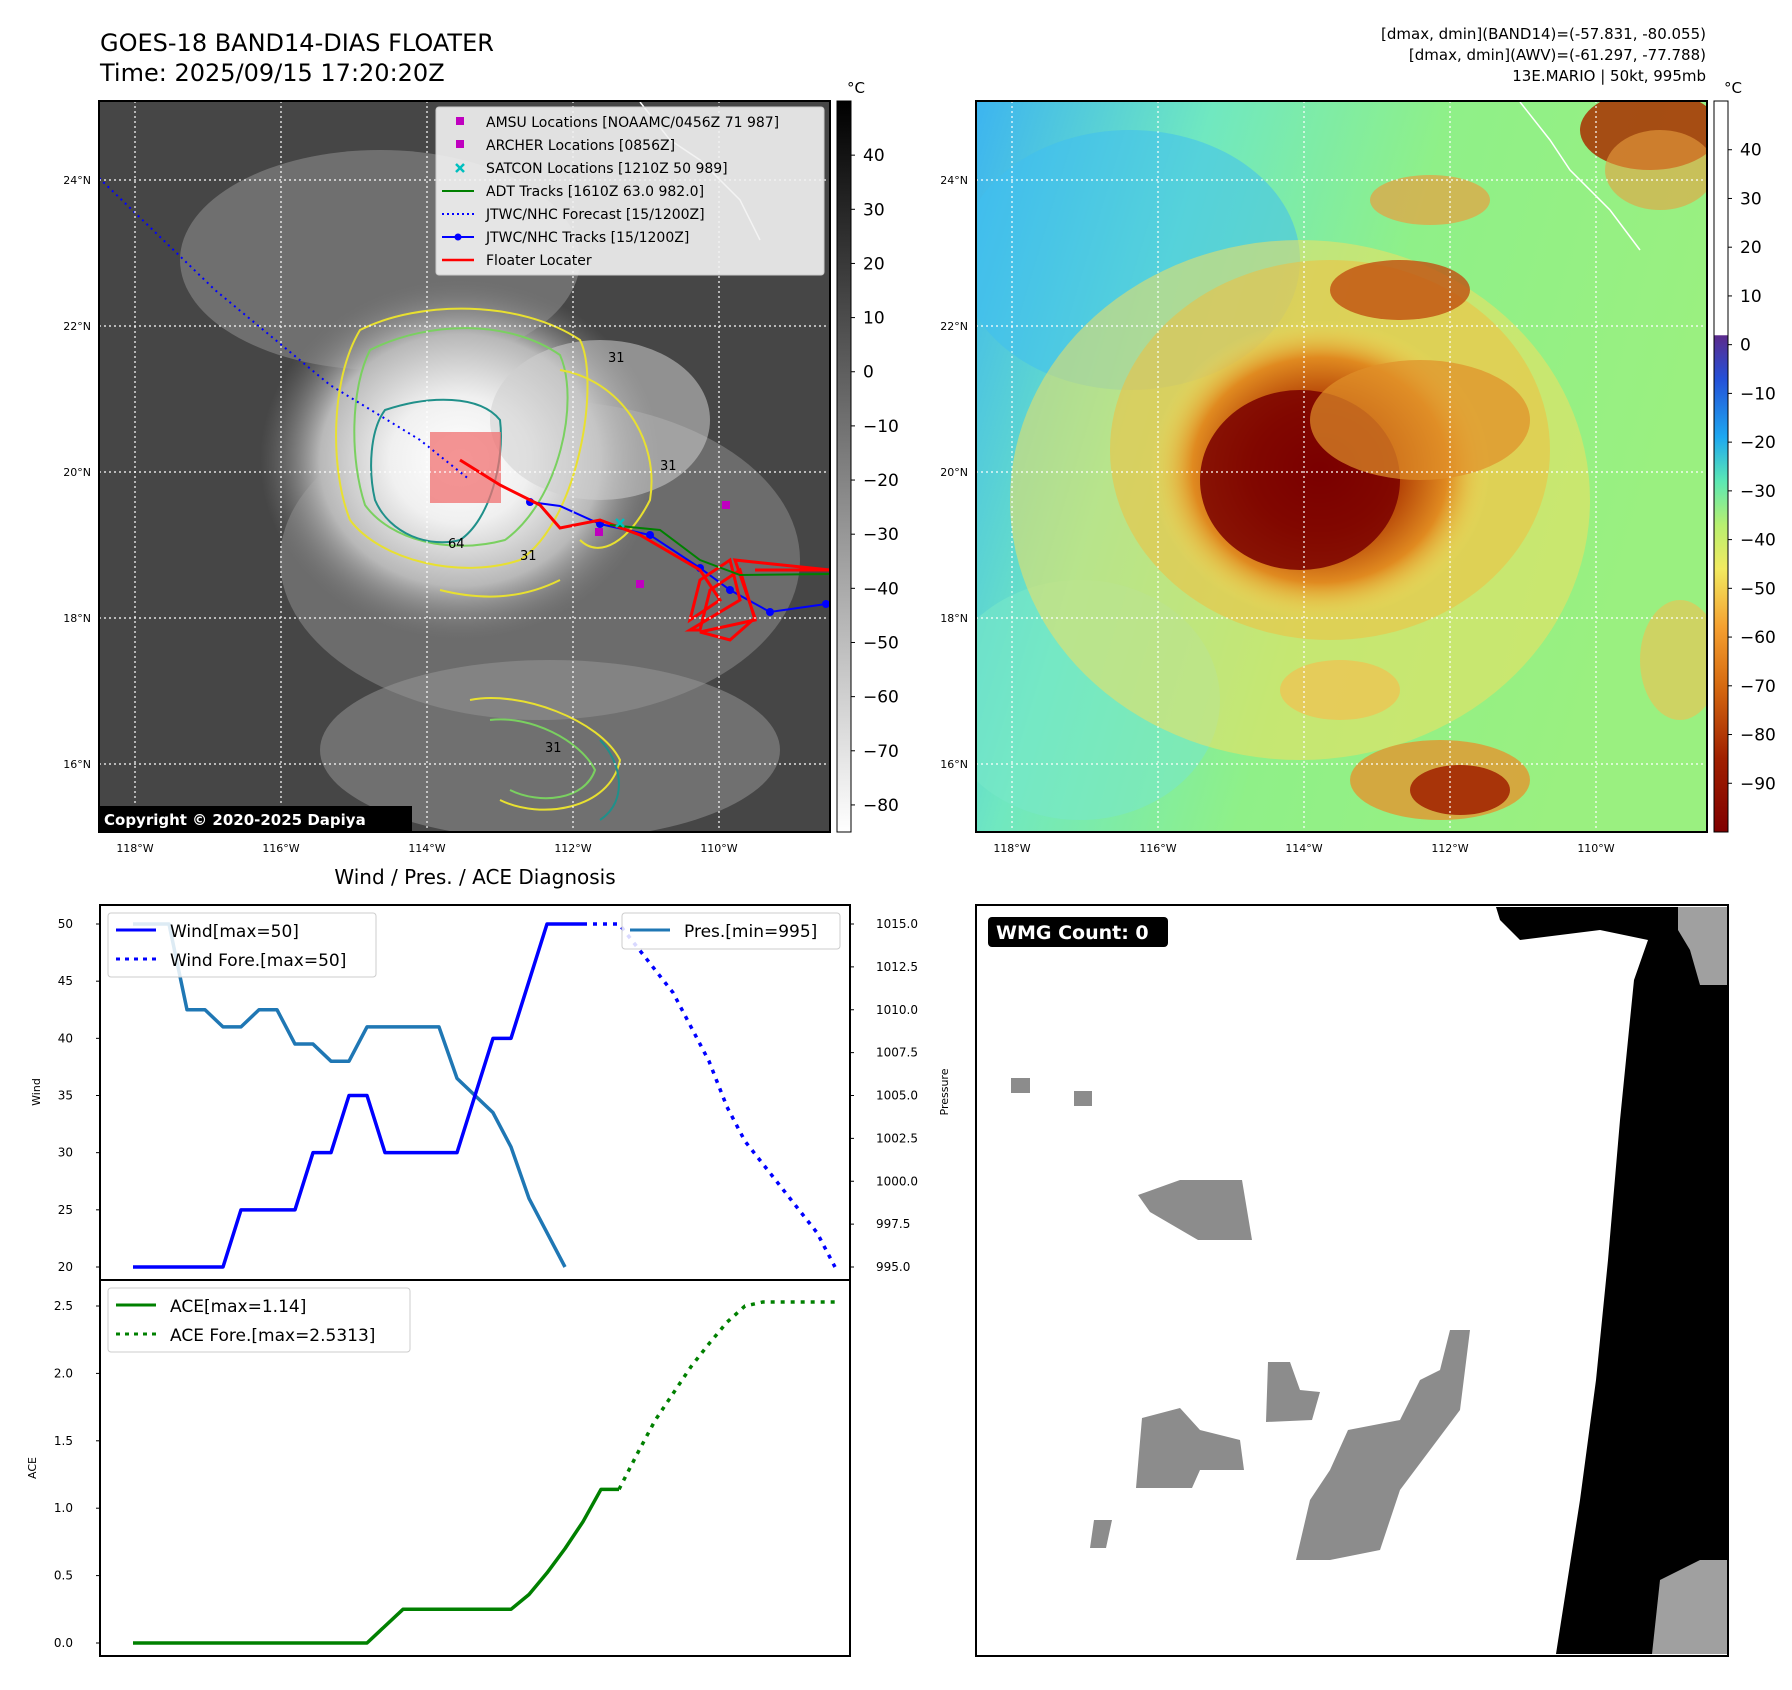 This screenshot has height=1690, width=1792. Describe the element at coordinates (1449, 848) in the screenshot. I see `lon-tick-label: 112°W` at that location.